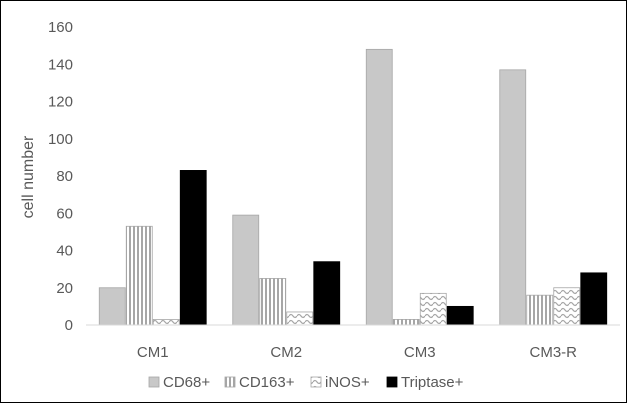  I want to click on bar-cd163-cm3, so click(406, 322).